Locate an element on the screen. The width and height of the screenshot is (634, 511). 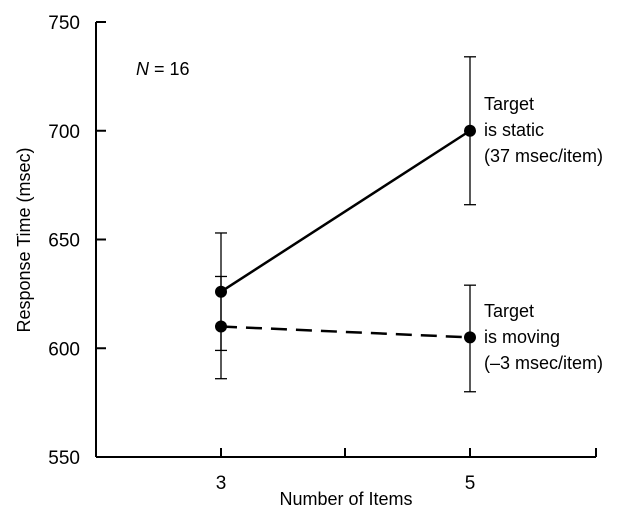
sample-size-n: N is located at coordinates (143, 69).